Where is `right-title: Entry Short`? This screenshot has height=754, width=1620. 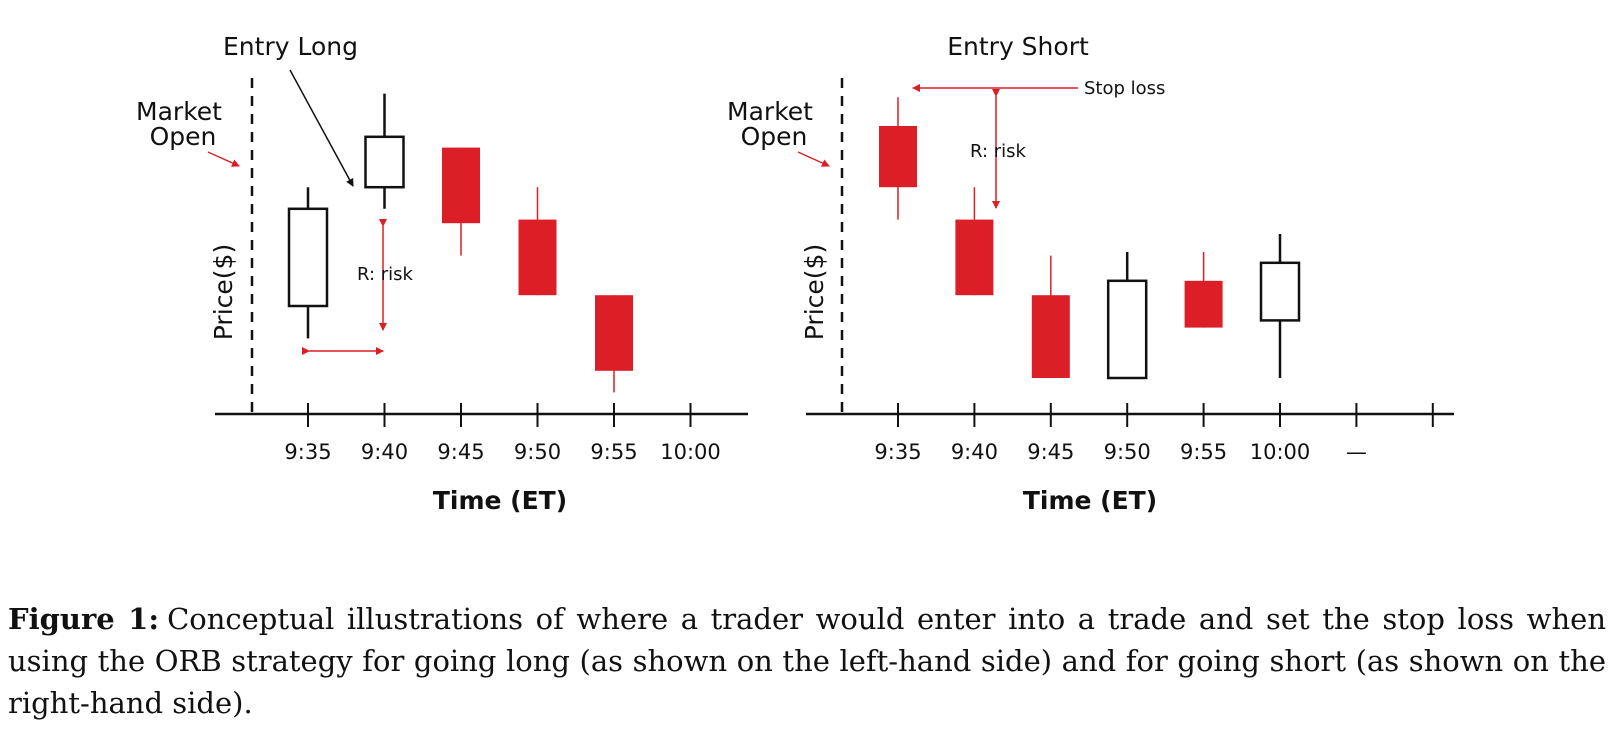
right-title: Entry Short is located at coordinates (1018, 46).